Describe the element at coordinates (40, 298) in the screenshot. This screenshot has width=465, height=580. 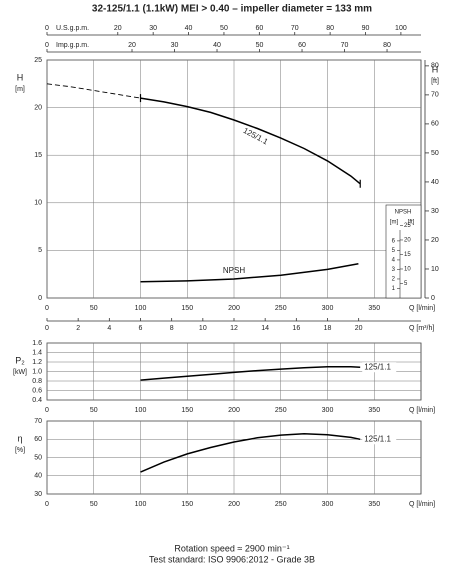
I see `y-tick-label: 0` at that location.